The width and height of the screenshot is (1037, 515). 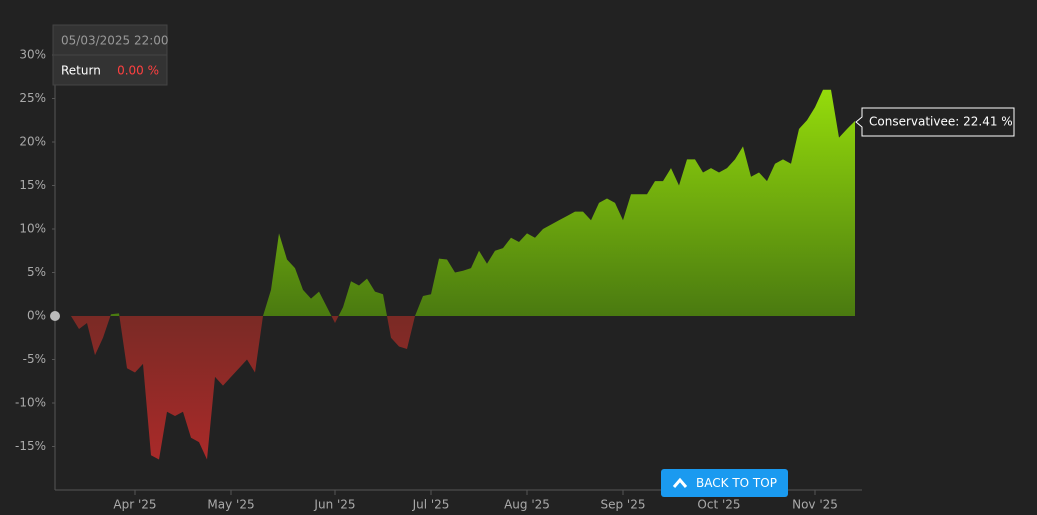 What do you see at coordinates (32, 98) in the screenshot?
I see `y-tick-label: 25%` at bounding box center [32, 98].